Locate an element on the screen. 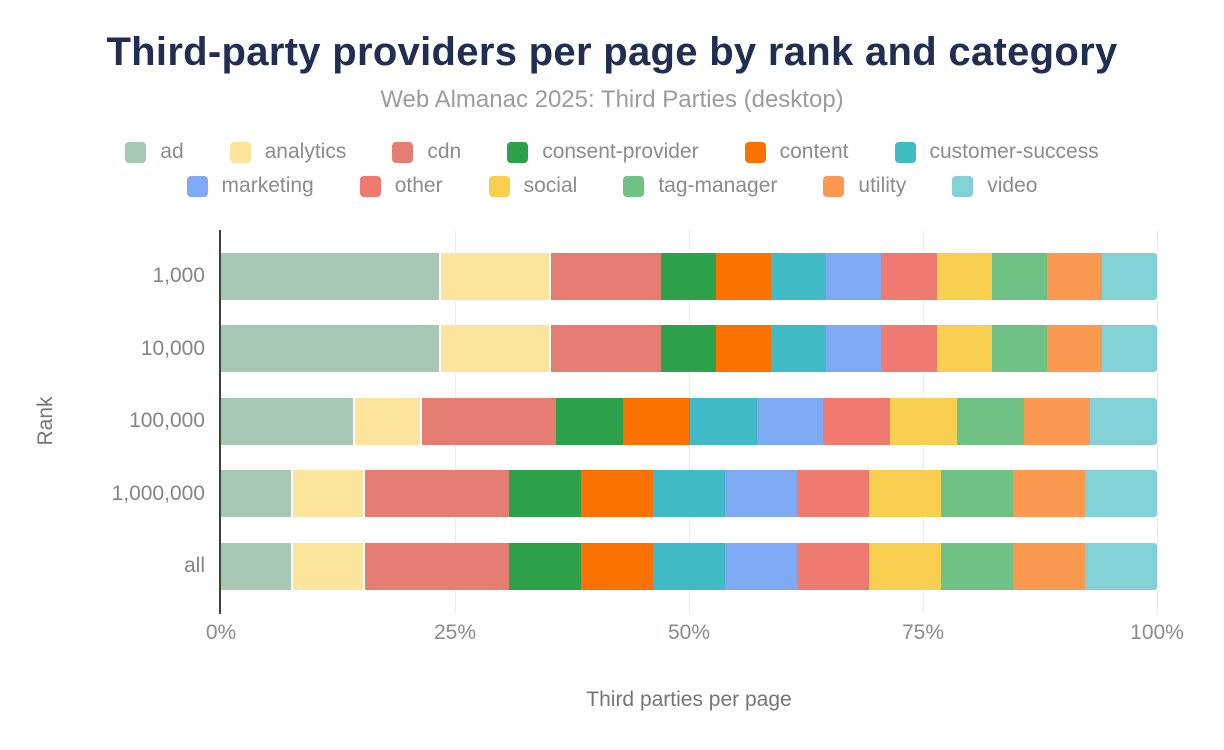 This screenshot has width=1224, height=750. legend-item-social: social is located at coordinates (533, 186).